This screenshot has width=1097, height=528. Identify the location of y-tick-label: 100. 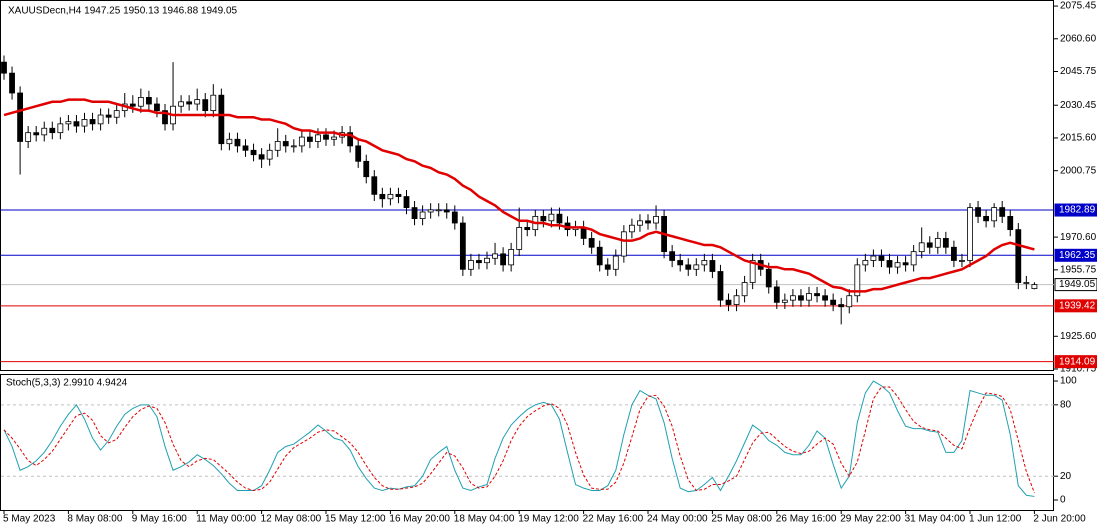
(1068, 381).